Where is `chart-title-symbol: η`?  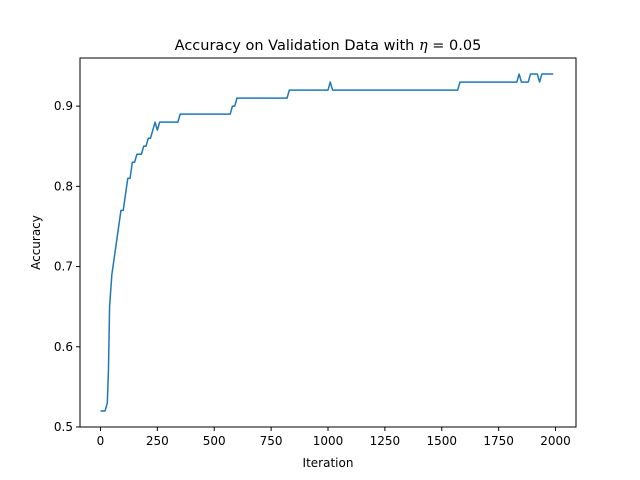
chart-title-symbol: η is located at coordinates (423, 46).